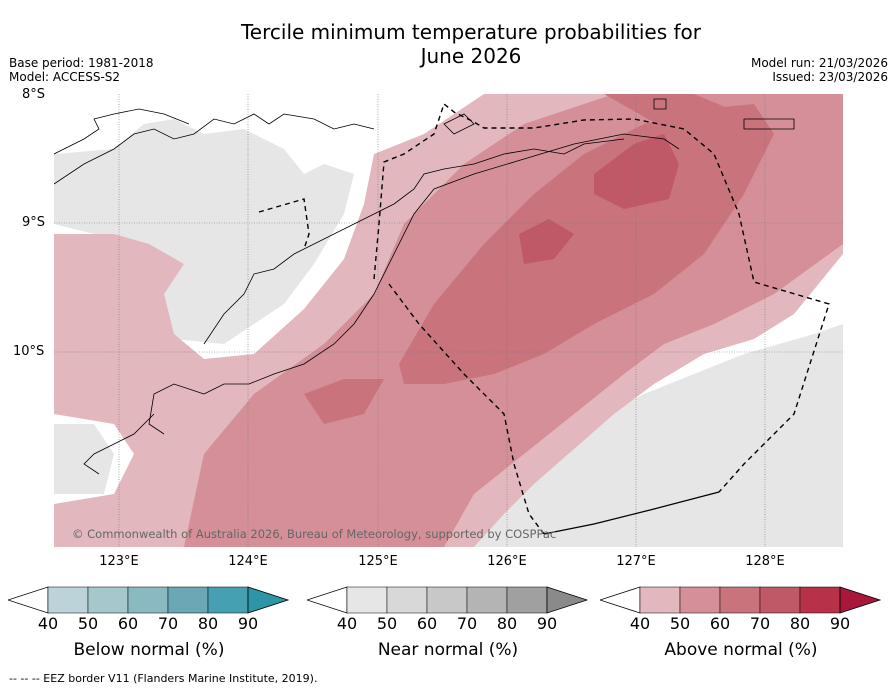 This screenshot has width=896, height=690. What do you see at coordinates (636, 171) in the screenshot?
I see `above-normal-70-80-a` at bounding box center [636, 171].